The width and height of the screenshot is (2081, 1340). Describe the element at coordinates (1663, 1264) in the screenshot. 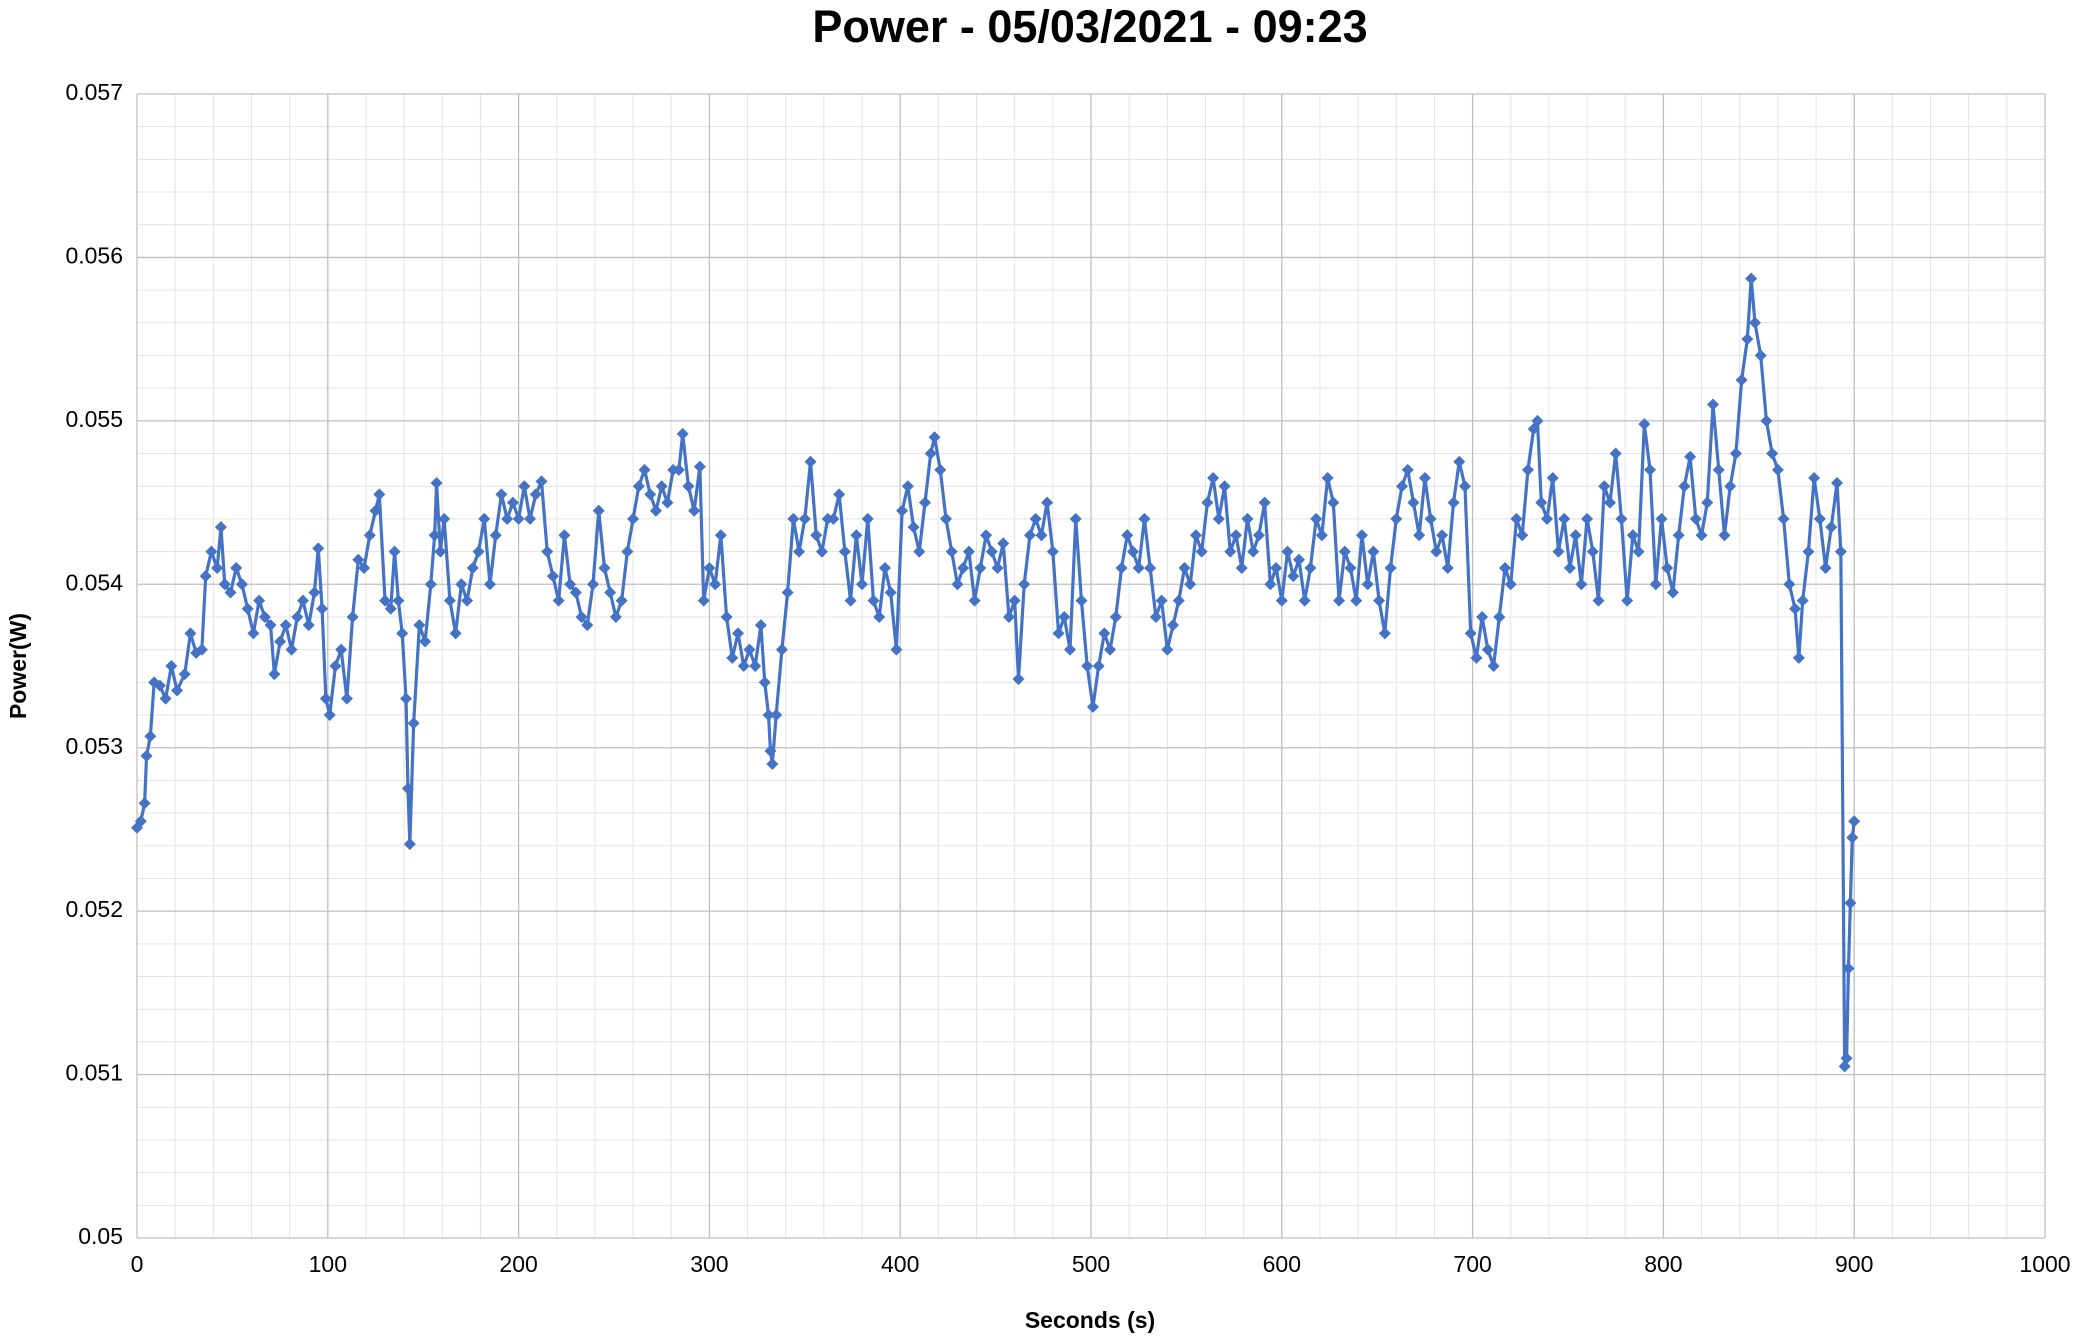

I see `x-tick-label: 800` at that location.